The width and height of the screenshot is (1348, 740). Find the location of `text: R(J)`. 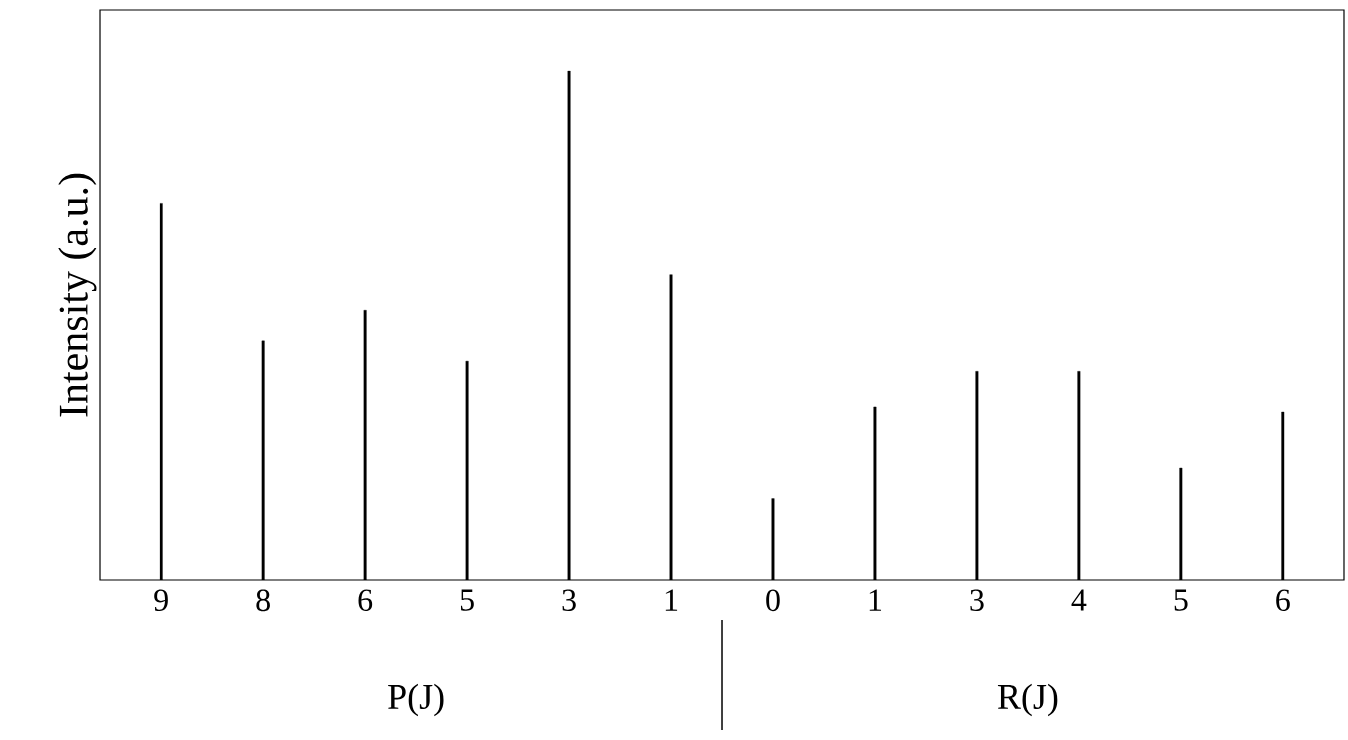

text: R(J) is located at coordinates (1027, 700).